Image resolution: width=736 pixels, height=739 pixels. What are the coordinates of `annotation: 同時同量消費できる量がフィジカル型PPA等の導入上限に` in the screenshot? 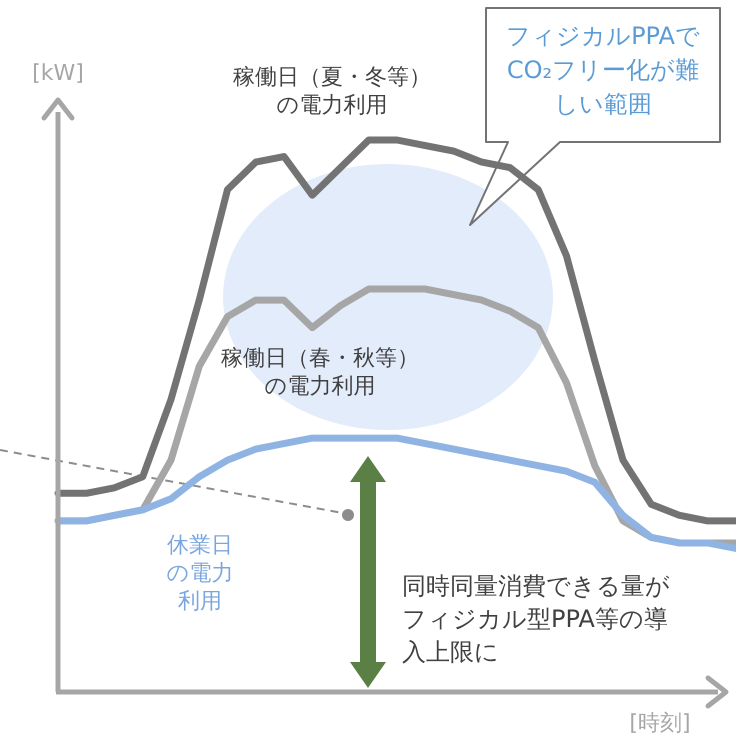 It's located at (536, 619).